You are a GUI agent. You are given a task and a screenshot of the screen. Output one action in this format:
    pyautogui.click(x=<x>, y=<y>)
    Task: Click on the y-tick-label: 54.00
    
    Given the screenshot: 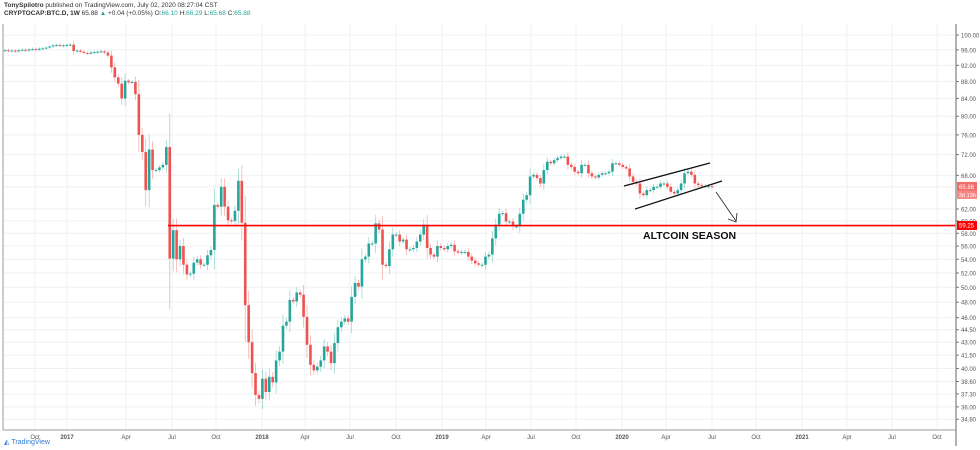 What is the action you would take?
    pyautogui.click(x=969, y=261)
    